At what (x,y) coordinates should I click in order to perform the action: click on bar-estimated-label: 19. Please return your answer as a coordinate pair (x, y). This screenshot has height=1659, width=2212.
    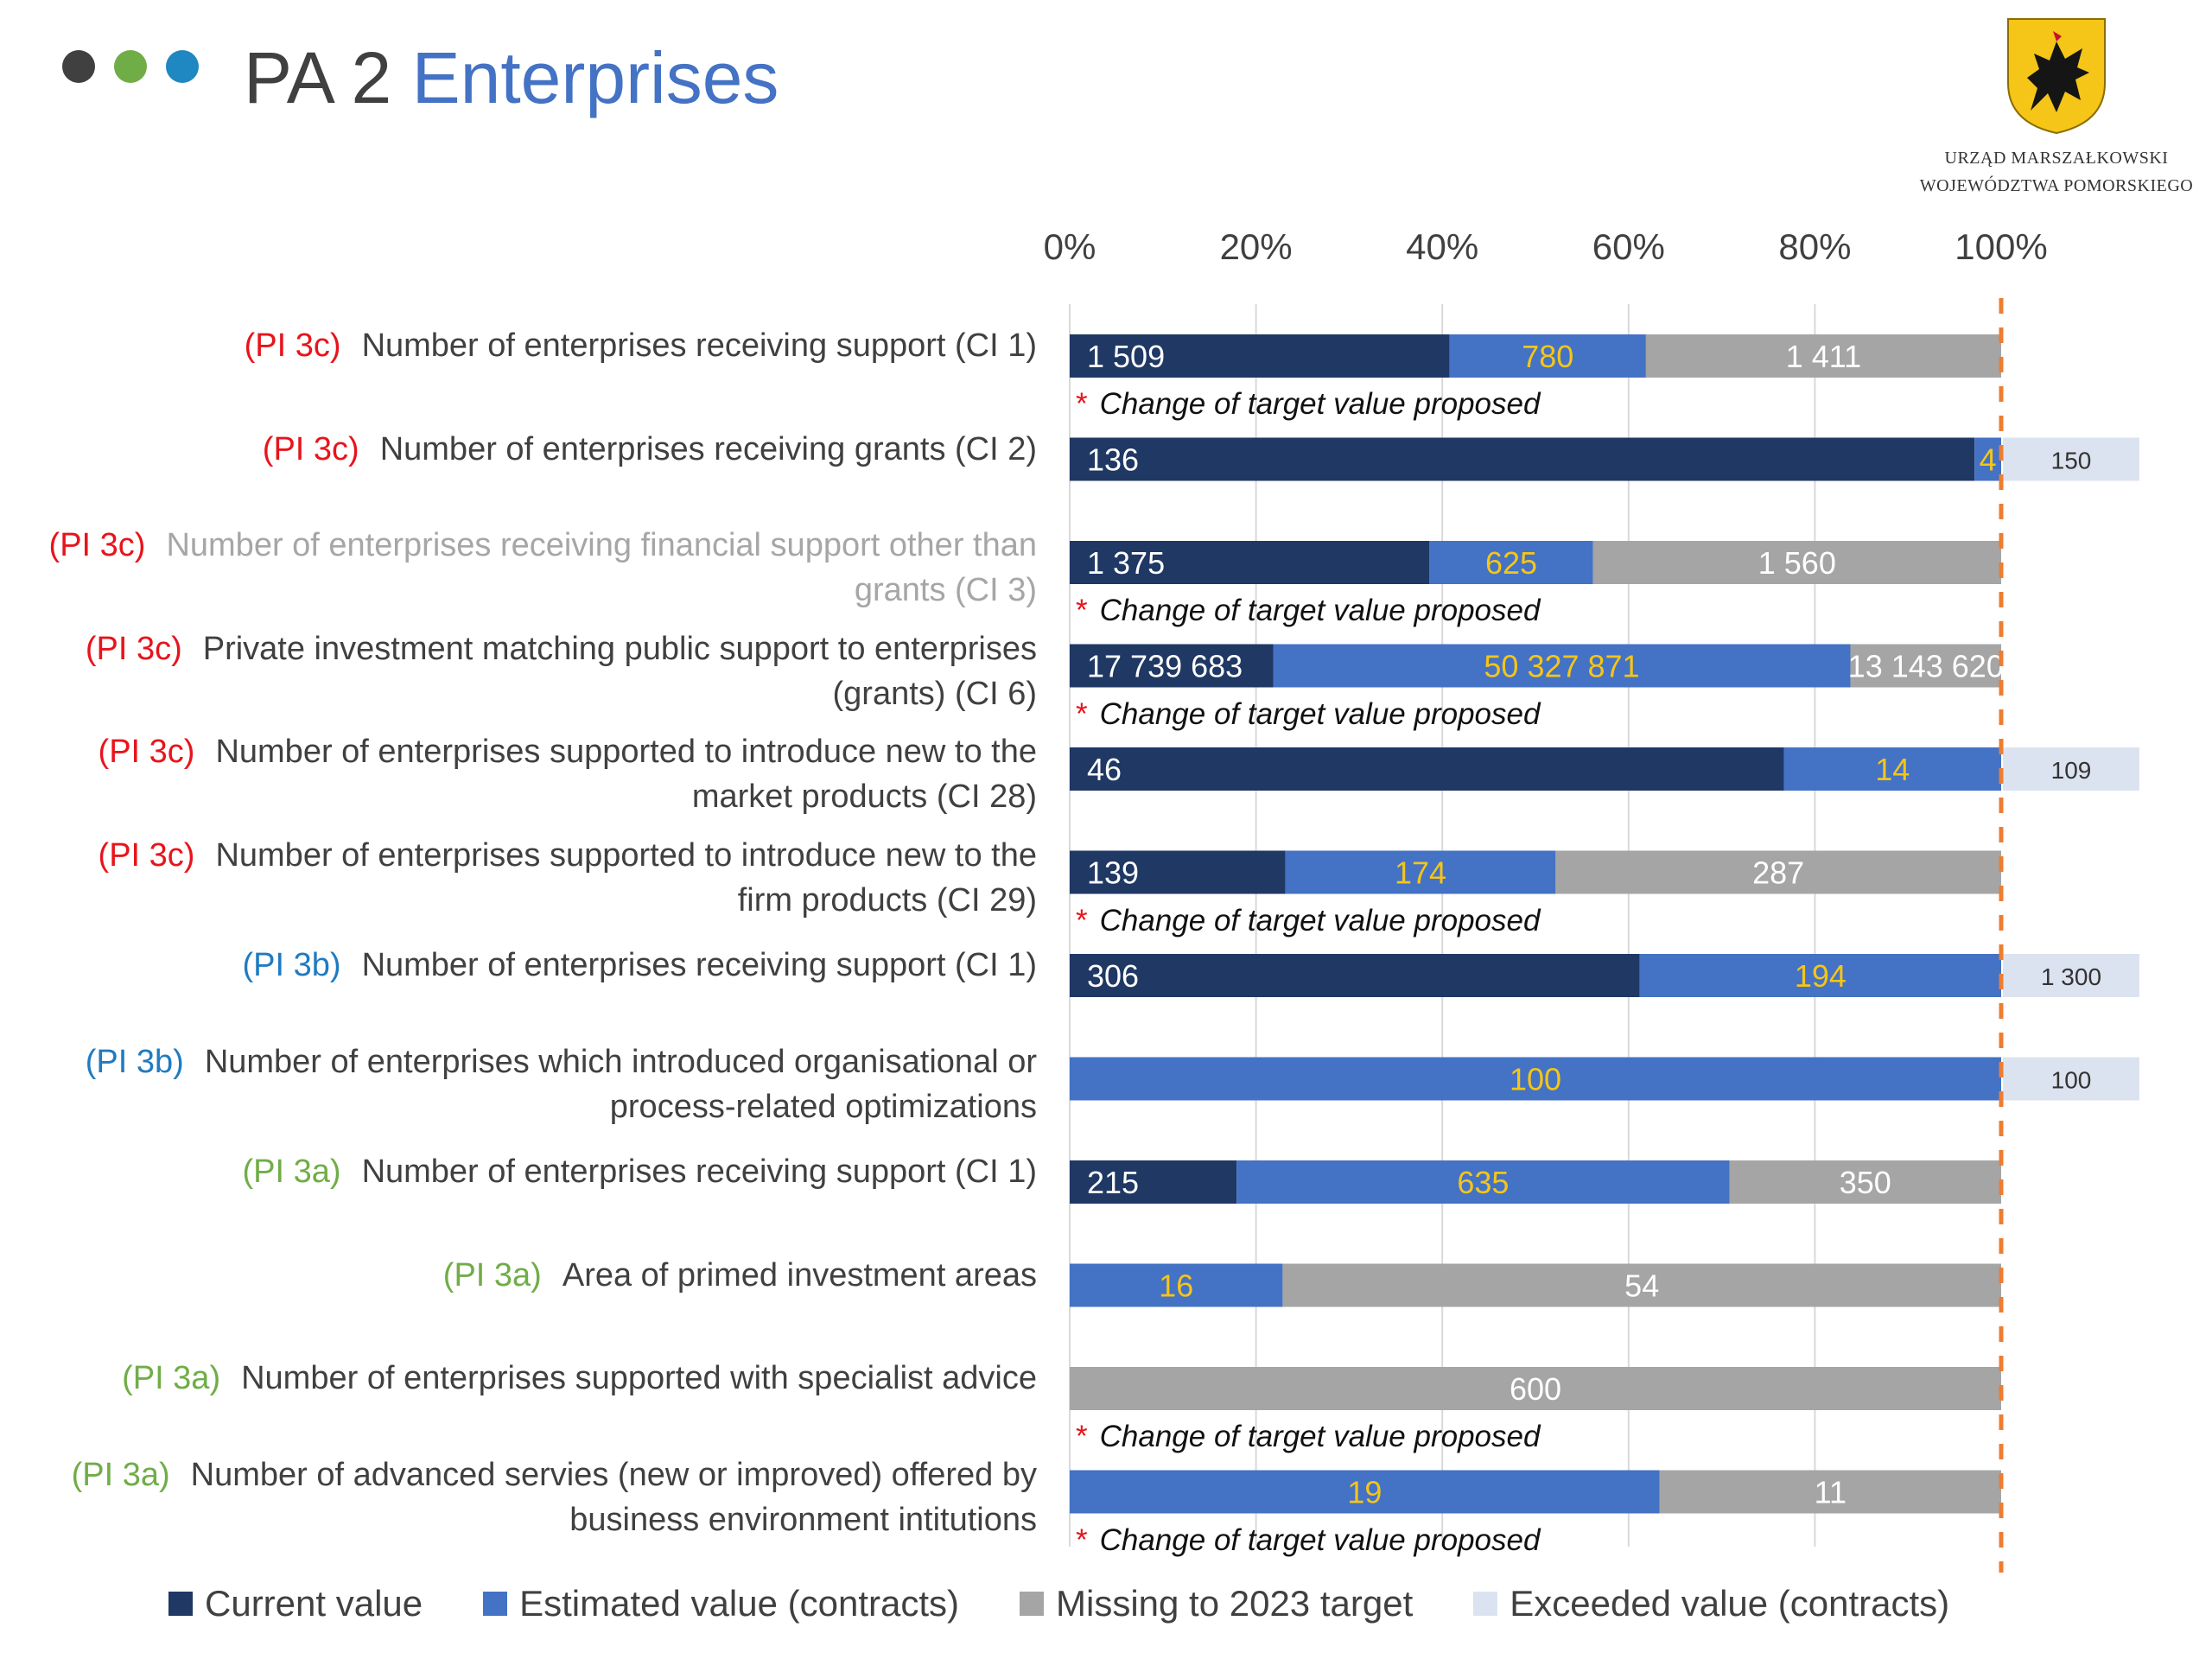
    Looking at the image, I should click on (1364, 1492).